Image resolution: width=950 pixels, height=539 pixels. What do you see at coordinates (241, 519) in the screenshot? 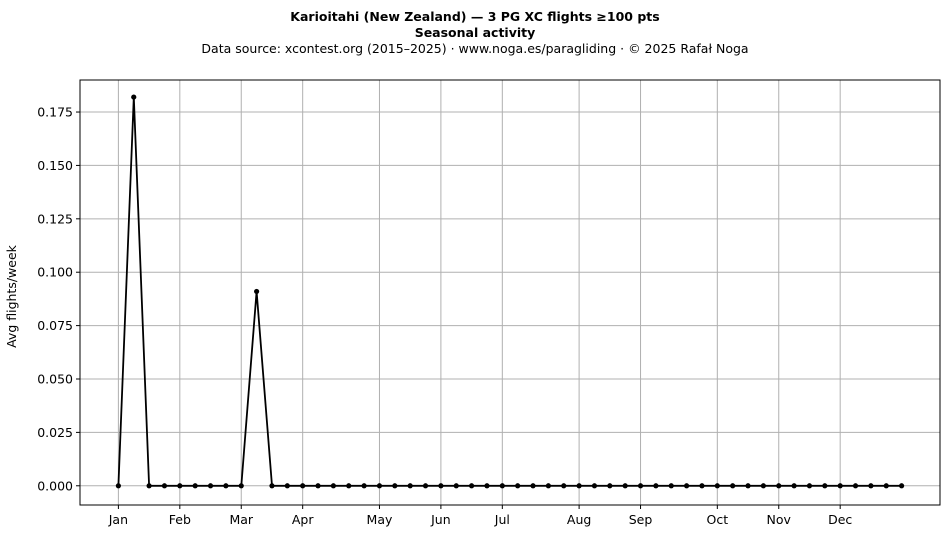
I see `x-tick-label: Mar` at bounding box center [241, 519].